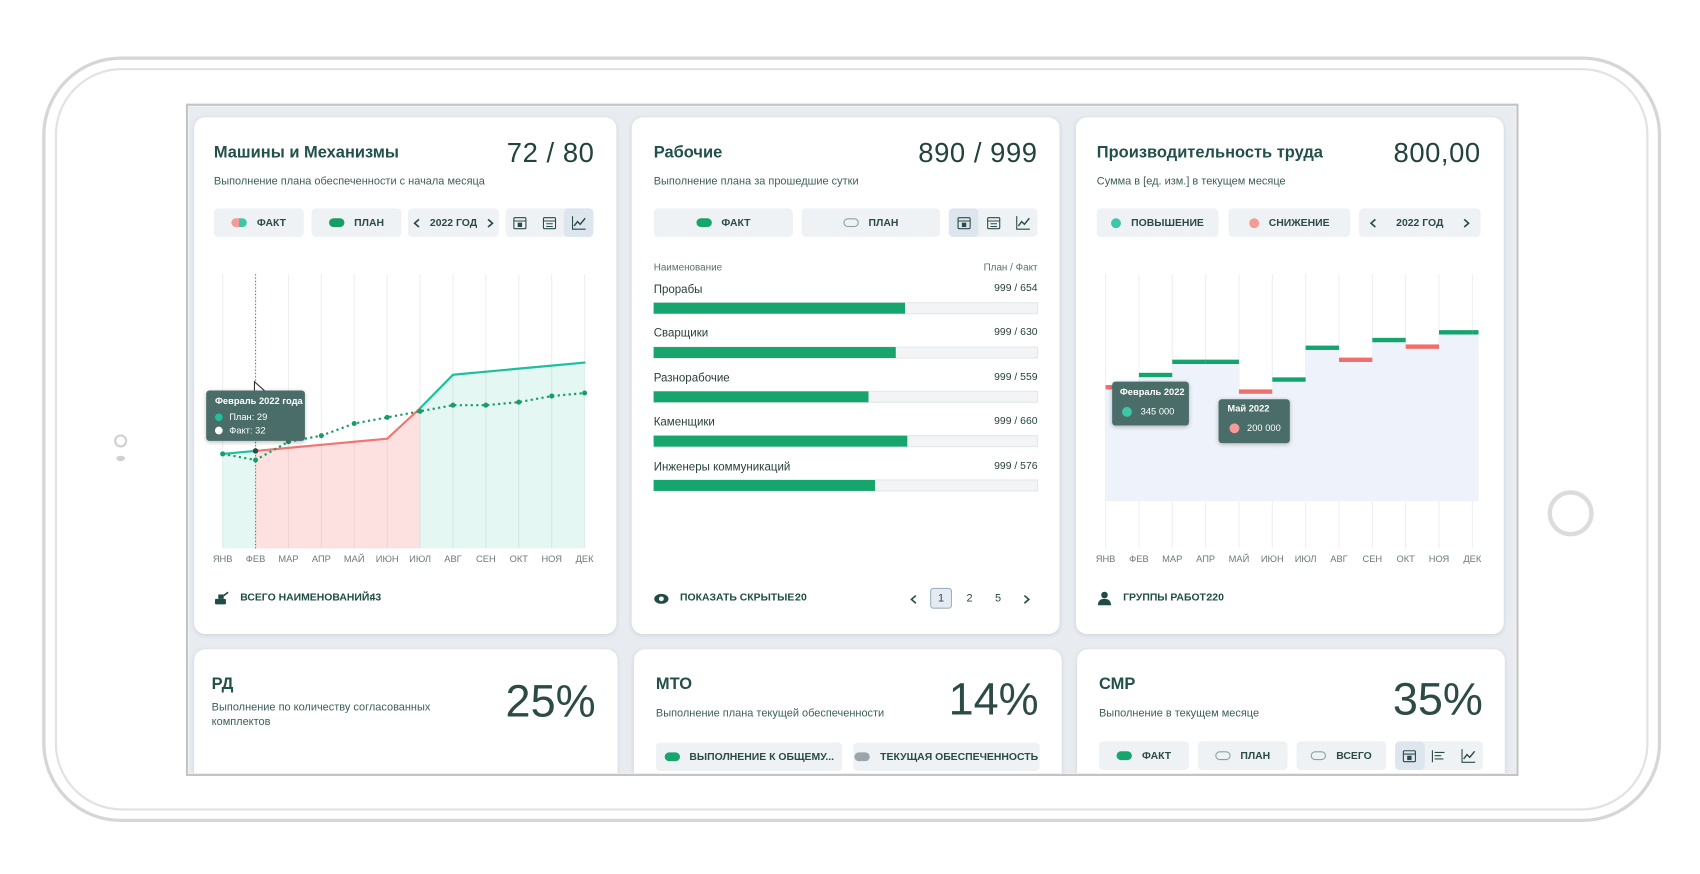 The image size is (1700, 874). I want to click on toggle-button: ПЛАН, so click(1242, 755).